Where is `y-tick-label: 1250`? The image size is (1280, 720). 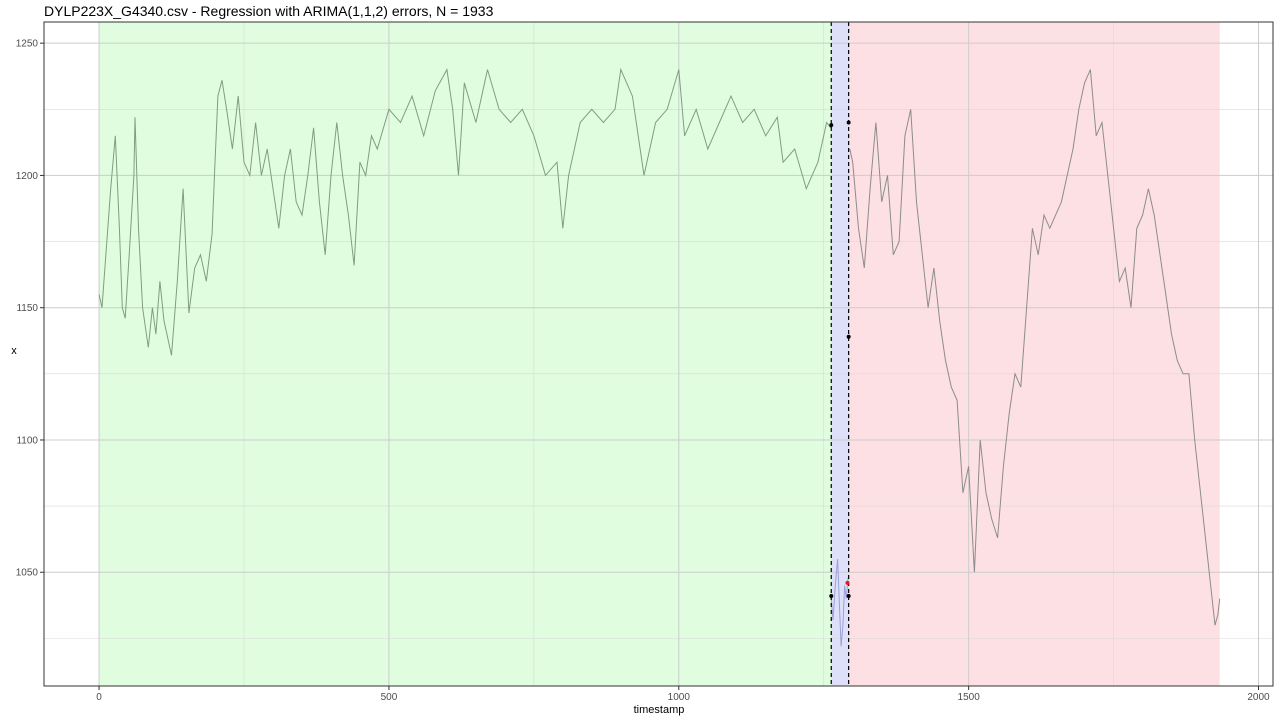 y-tick-label: 1250 is located at coordinates (27, 44).